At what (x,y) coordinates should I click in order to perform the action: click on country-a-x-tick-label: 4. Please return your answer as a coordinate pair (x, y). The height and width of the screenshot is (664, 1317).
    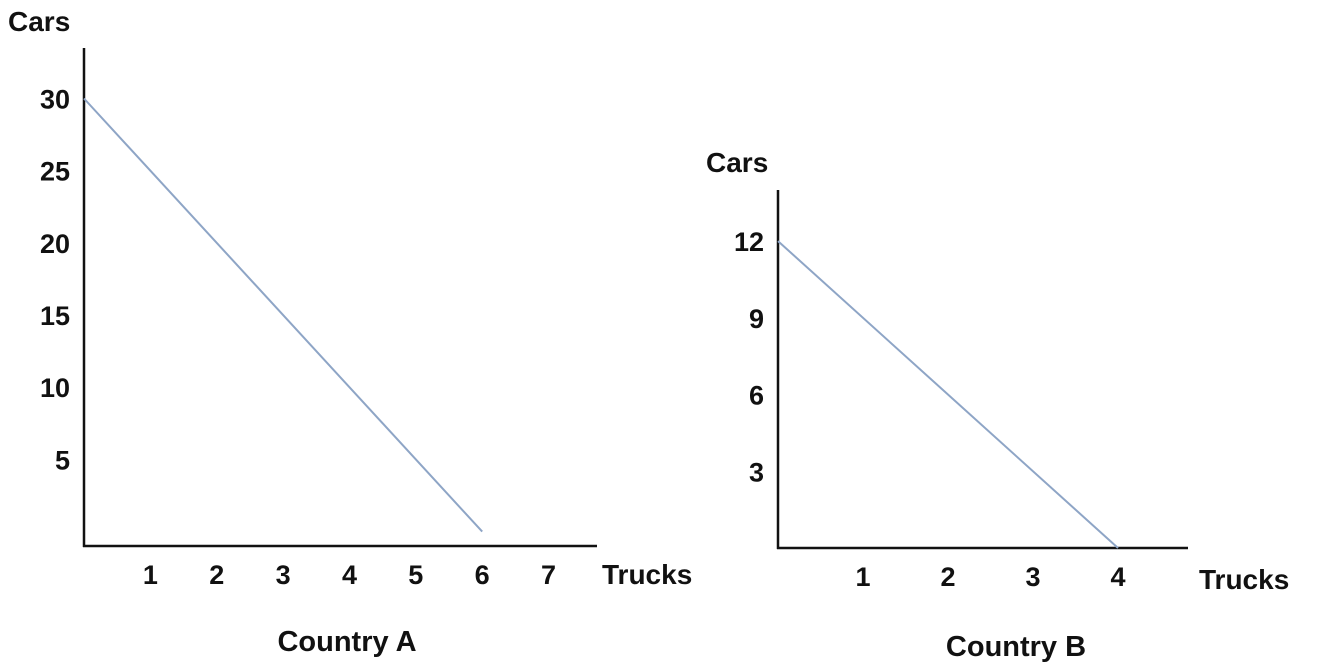
    Looking at the image, I should click on (349, 575).